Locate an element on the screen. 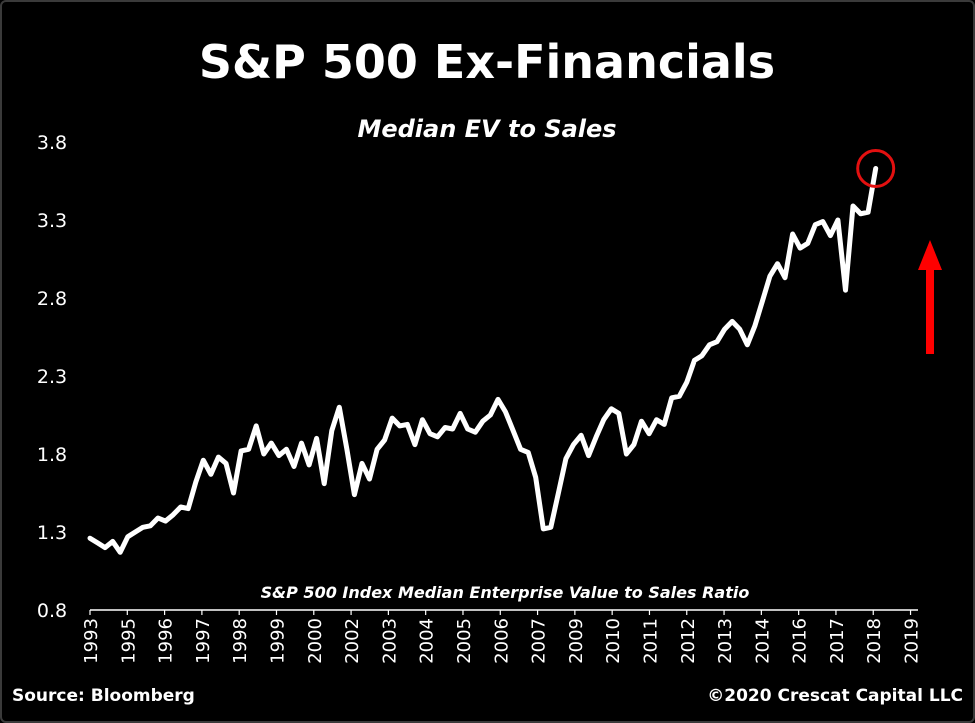 The image size is (975, 723). x-tick-label: 2014 is located at coordinates (762, 641).